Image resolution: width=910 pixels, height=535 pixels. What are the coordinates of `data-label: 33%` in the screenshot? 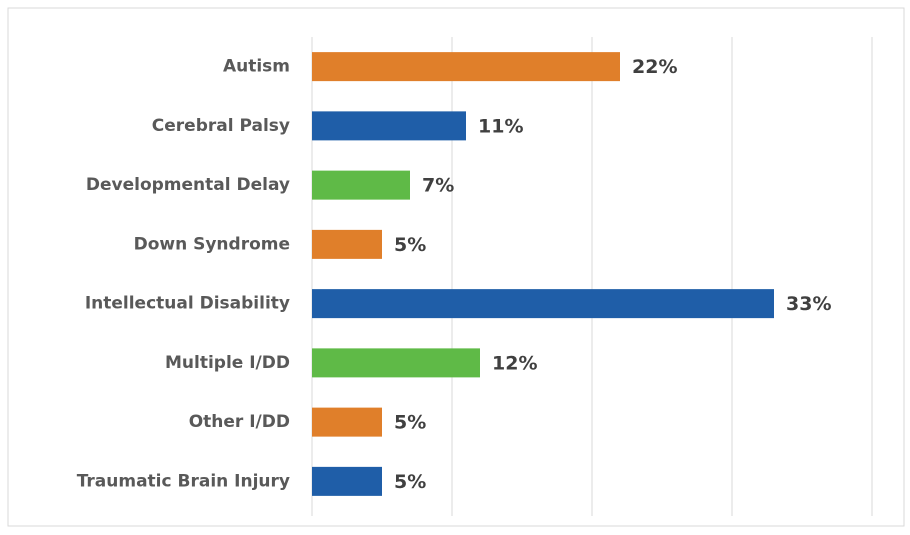 It's located at (808, 304).